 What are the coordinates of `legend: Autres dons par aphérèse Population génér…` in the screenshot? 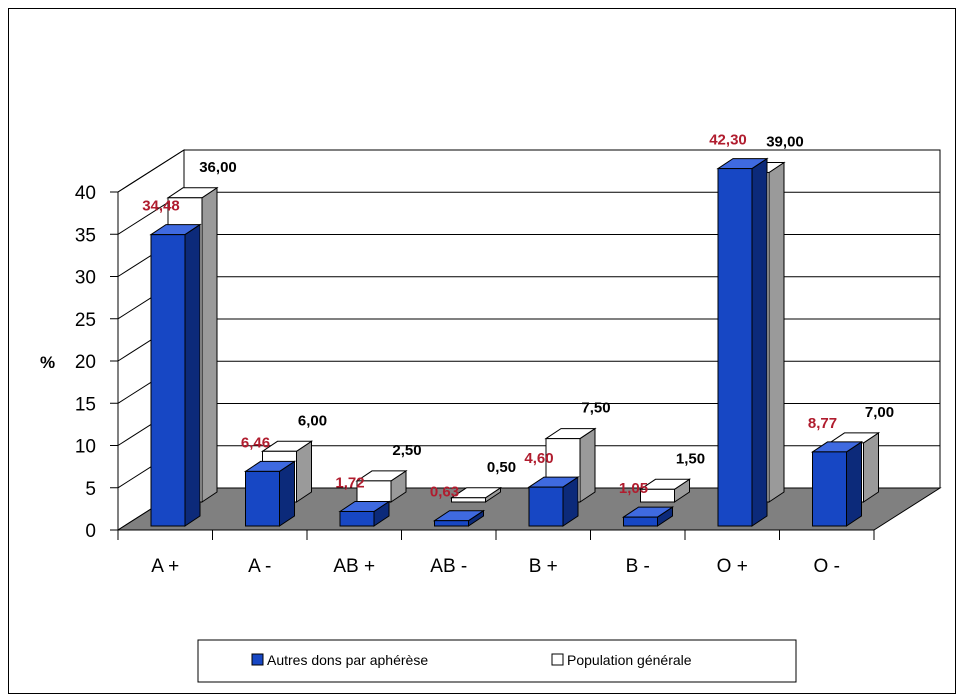 It's located at (497, 661).